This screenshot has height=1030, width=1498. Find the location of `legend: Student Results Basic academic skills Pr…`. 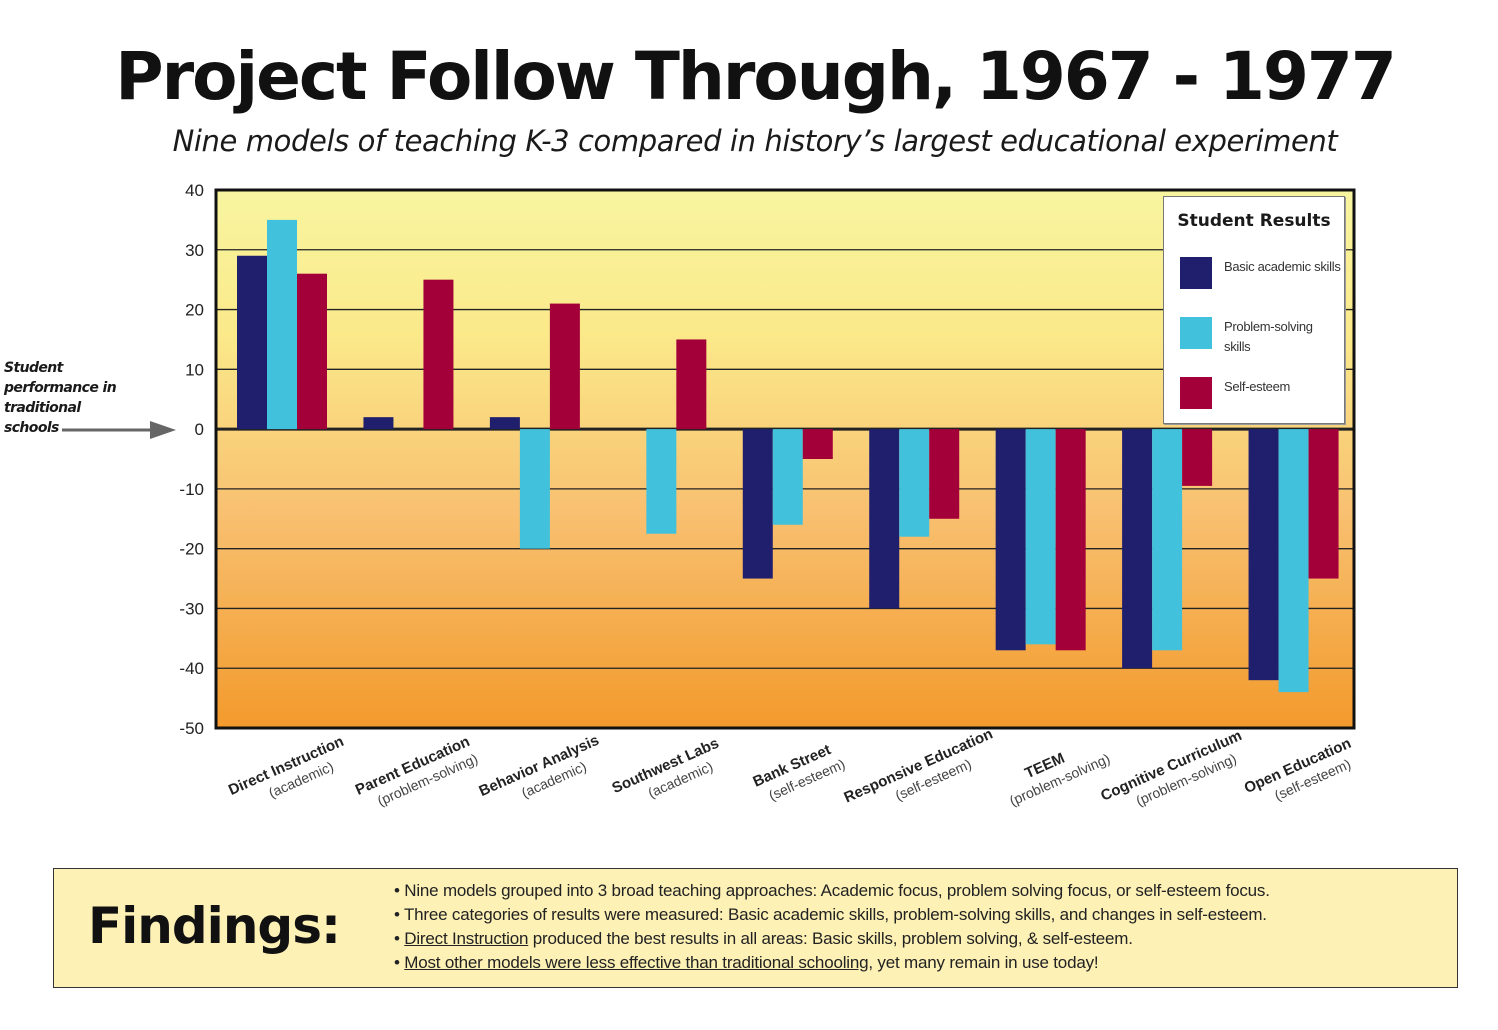

legend: Student Results Basic academic skills Pr… is located at coordinates (1254, 310).